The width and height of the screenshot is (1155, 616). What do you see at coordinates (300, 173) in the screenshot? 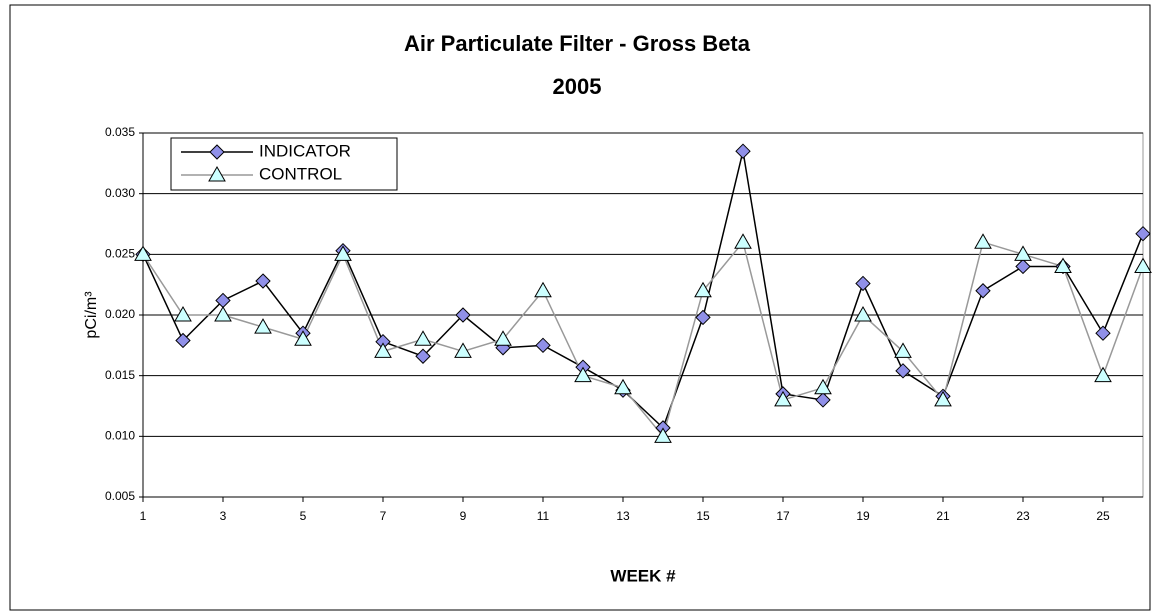
I see `legend-label: CONTROL` at bounding box center [300, 173].